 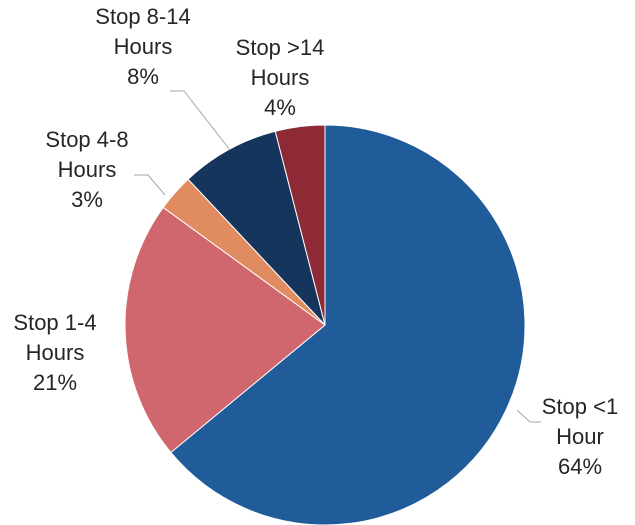 I want to click on leader-line-stop-8-14-hours, so click(x=200, y=120).